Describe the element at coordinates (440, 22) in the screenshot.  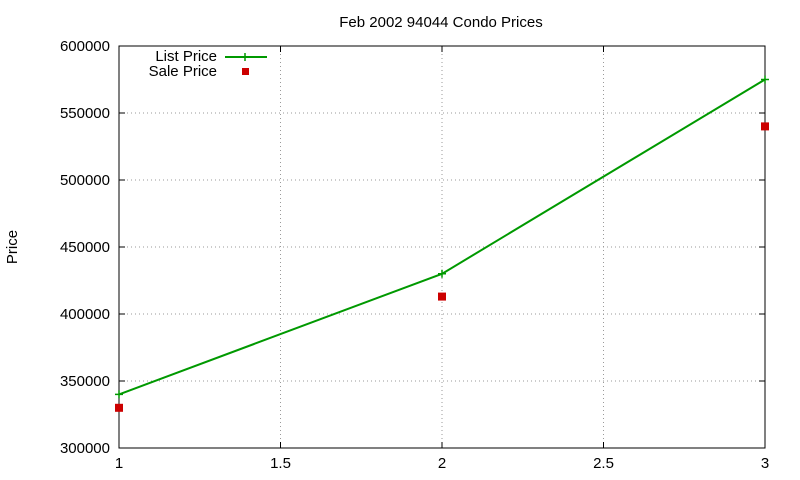
I see `chart-title: Feb 2002 94044 Condo Prices` at that location.